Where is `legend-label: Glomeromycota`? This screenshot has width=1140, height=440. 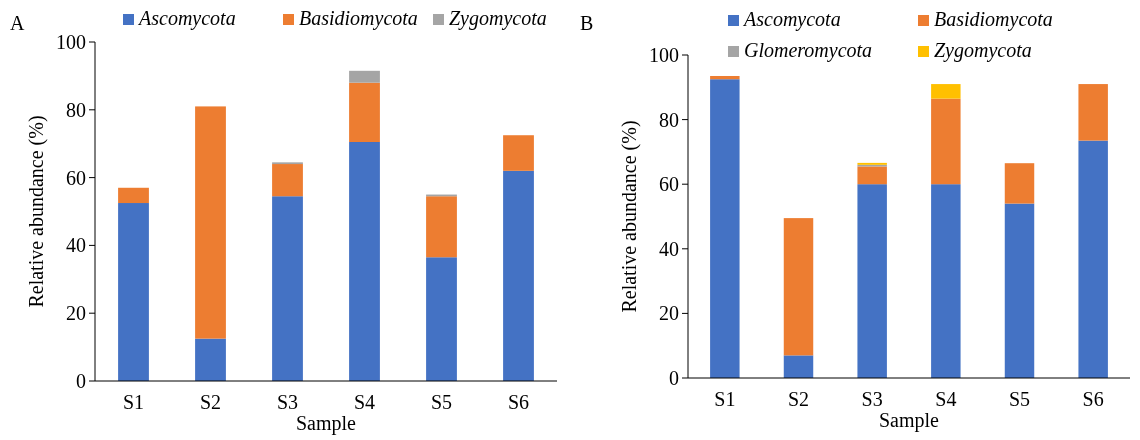
legend-label: Glomeromycota is located at coordinates (808, 50).